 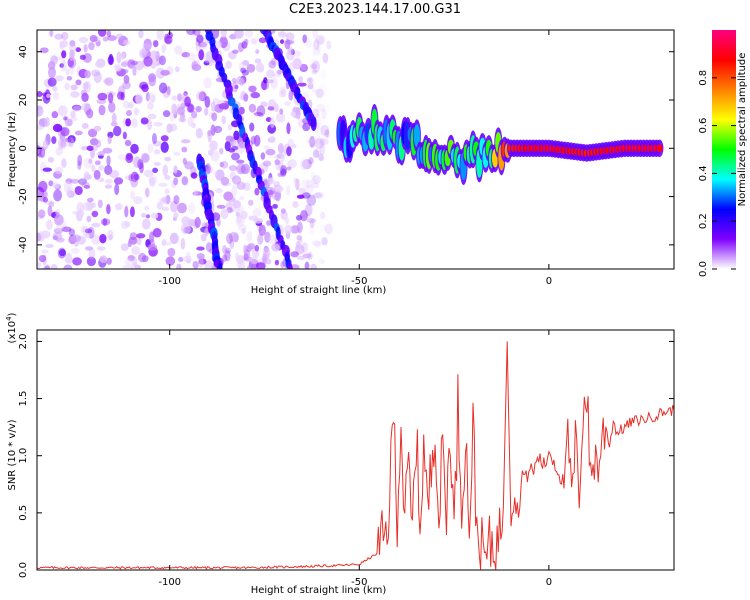 What do you see at coordinates (703, 126) in the screenshot?
I see `colorbar-tick-label: 0.6` at bounding box center [703, 126].